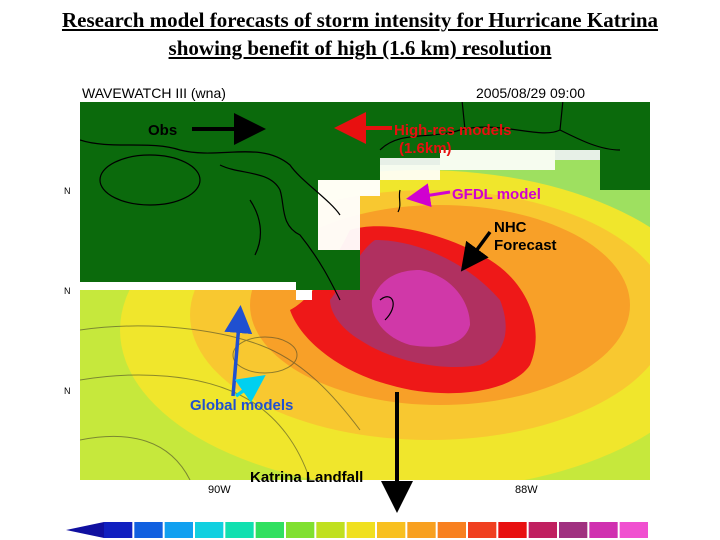  Describe the element at coordinates (307, 477) in the screenshot. I see `landfall-label: Katrina Landfall` at that location.